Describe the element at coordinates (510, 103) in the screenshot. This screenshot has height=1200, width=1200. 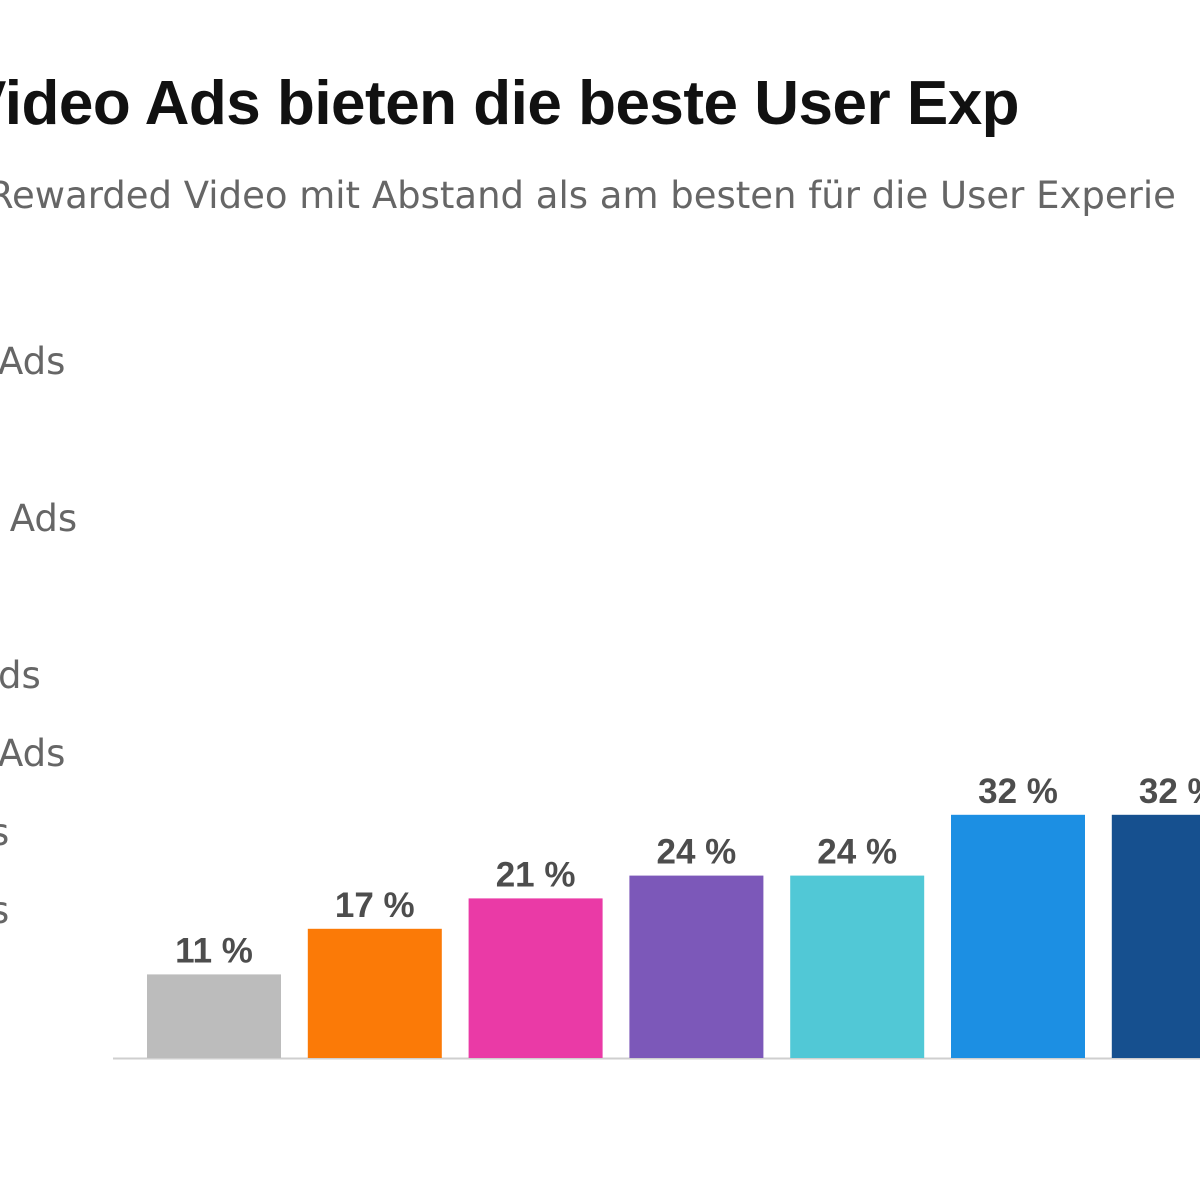
I see `chart-title: Video Ads bieten die beste User Exp` at that location.